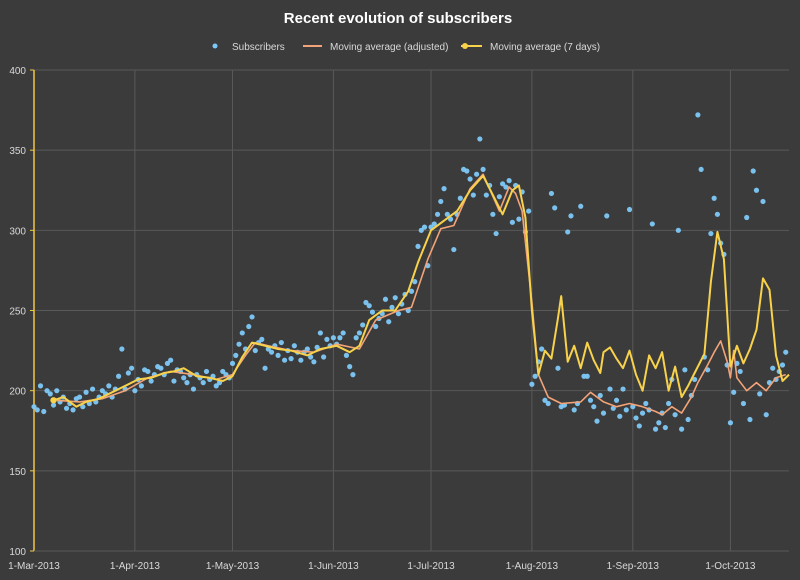 This screenshot has width=800, height=580. I want to click on x-tick-label: 1-Jun-2013, so click(333, 566).